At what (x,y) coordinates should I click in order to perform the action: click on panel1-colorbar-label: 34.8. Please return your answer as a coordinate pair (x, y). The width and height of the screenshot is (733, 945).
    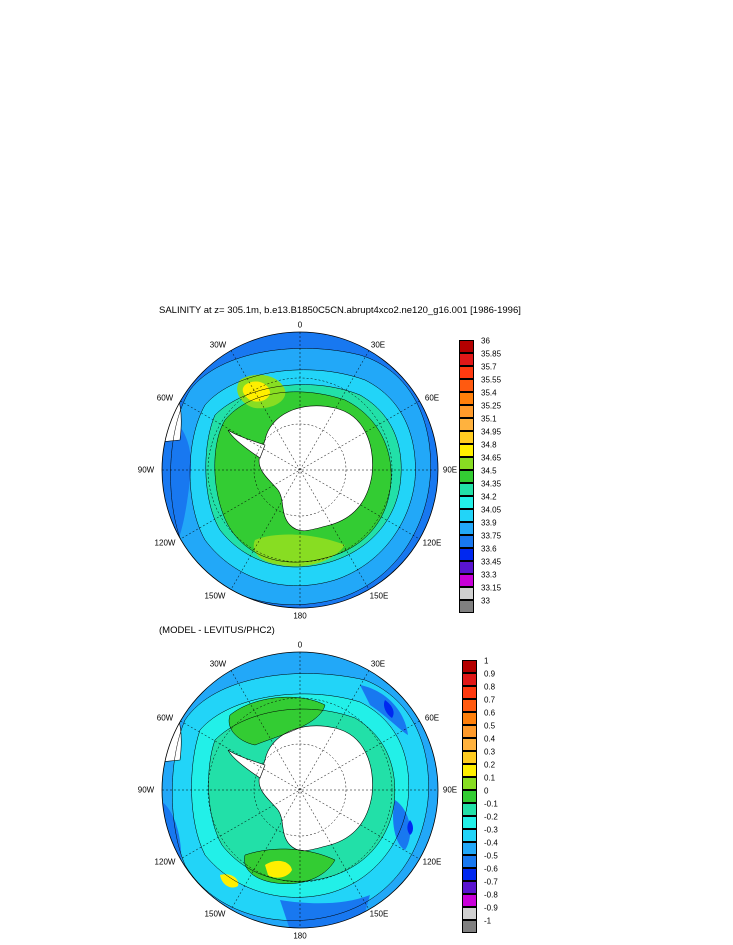
    Looking at the image, I should click on (489, 445).